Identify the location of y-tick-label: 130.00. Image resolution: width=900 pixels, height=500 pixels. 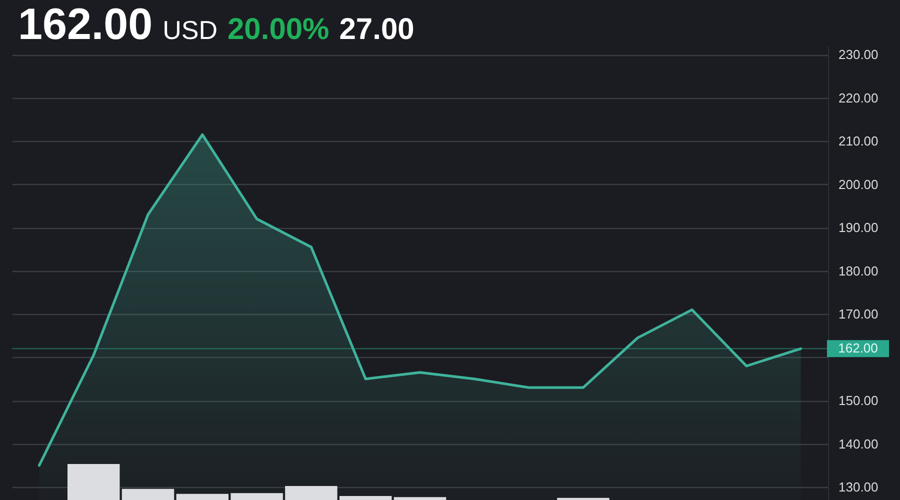
(858, 487).